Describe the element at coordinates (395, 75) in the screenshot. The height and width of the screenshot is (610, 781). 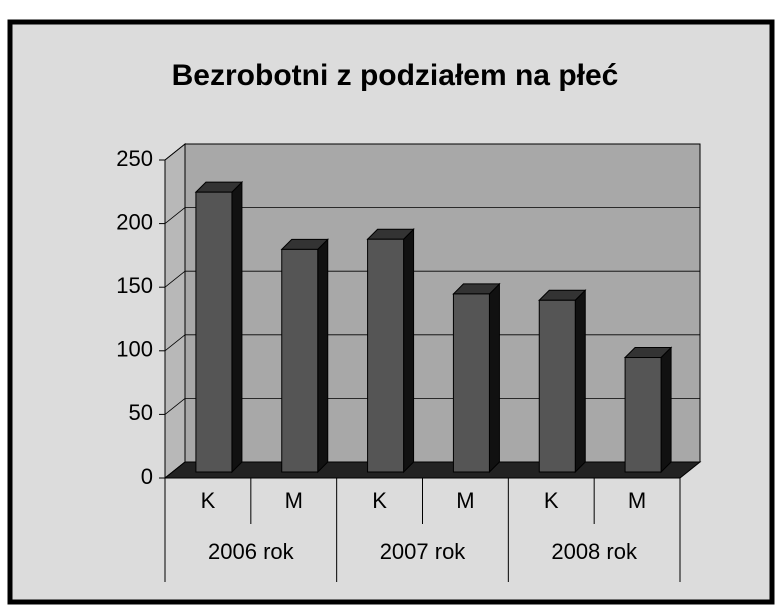
I see `chart-title: Bezrobotni z podziałem na płeć` at that location.